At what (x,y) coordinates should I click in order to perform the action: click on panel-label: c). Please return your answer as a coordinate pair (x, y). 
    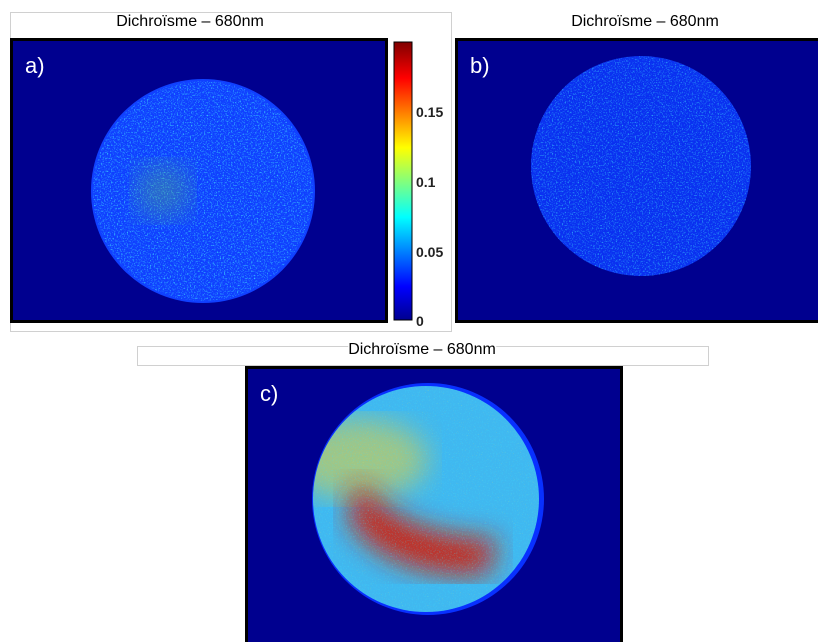
    Looking at the image, I should click on (269, 393).